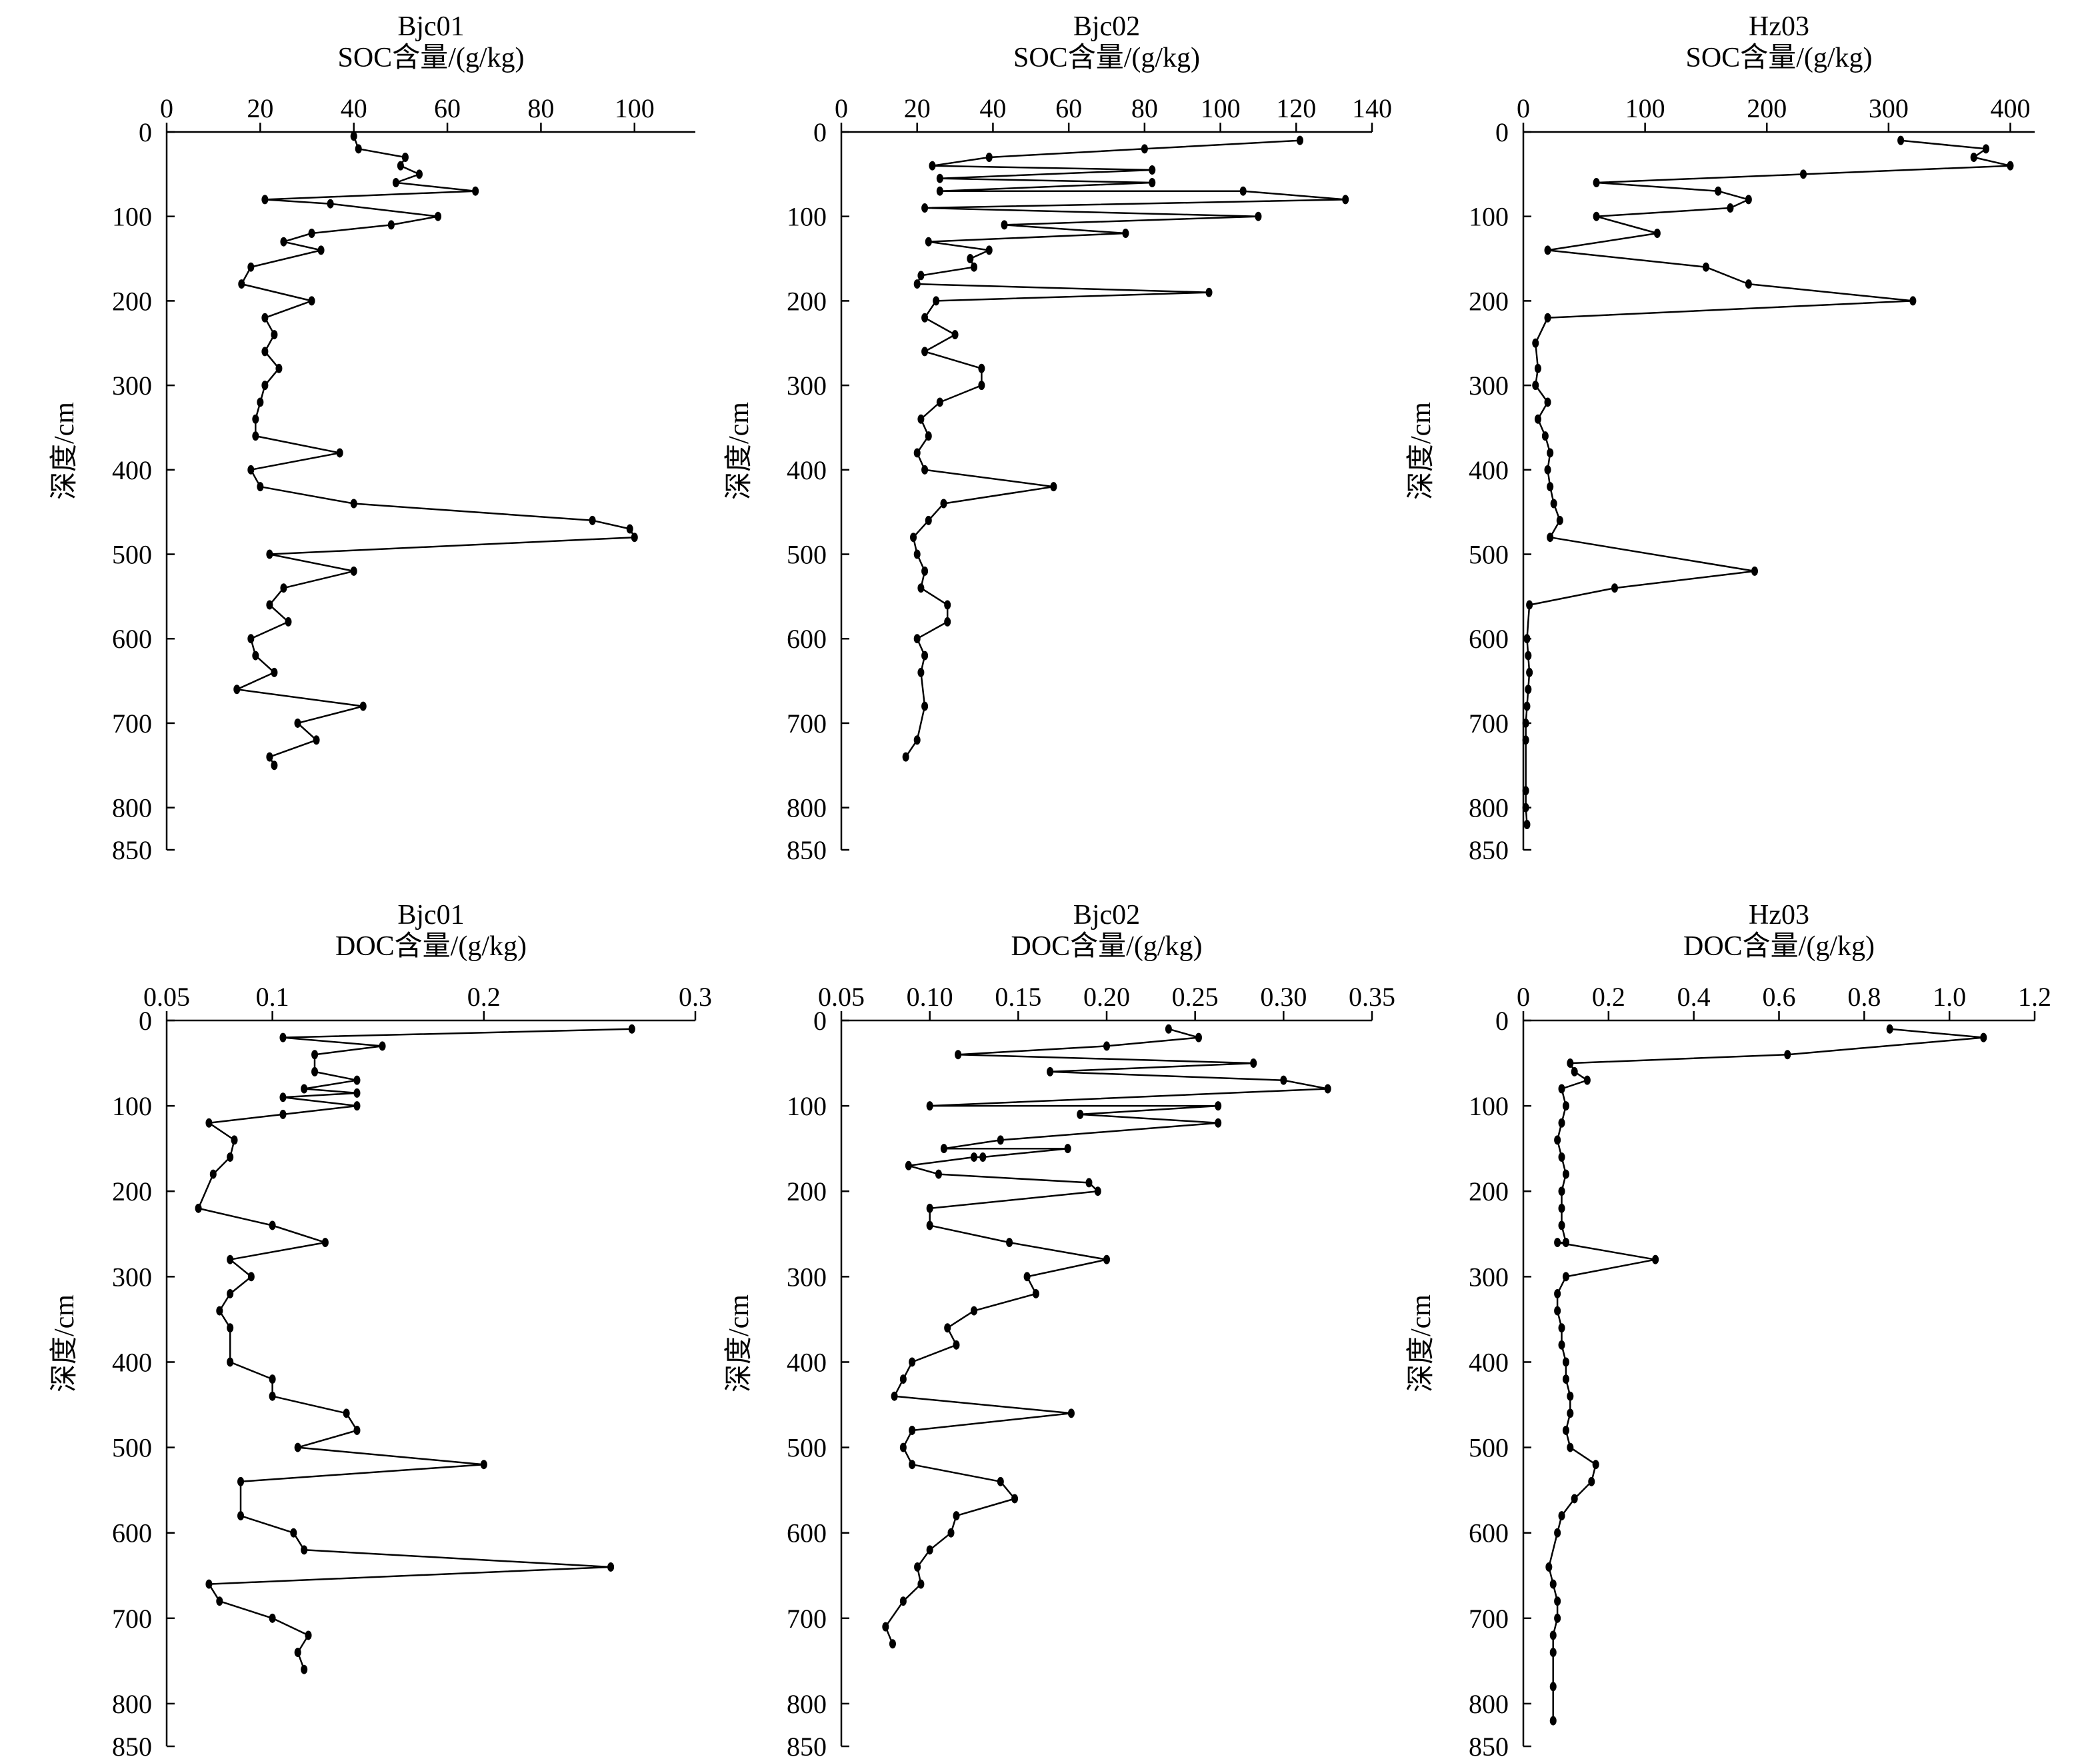 The height and width of the screenshot is (1757, 2100). I want to click on y-tick-label: 700, so click(1489, 1619).